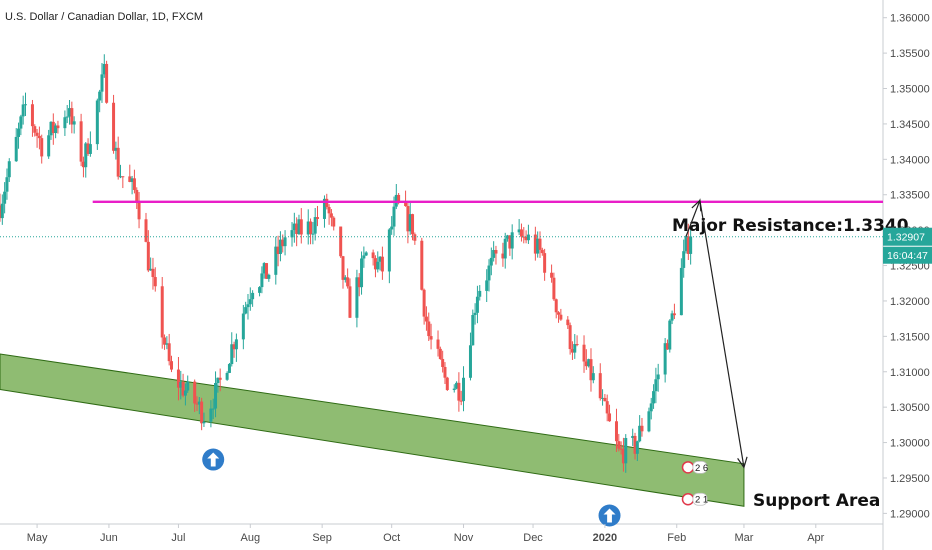 The height and width of the screenshot is (550, 932). What do you see at coordinates (910, 196) in the screenshot?
I see `y-tick-label: 1.33500` at bounding box center [910, 196].